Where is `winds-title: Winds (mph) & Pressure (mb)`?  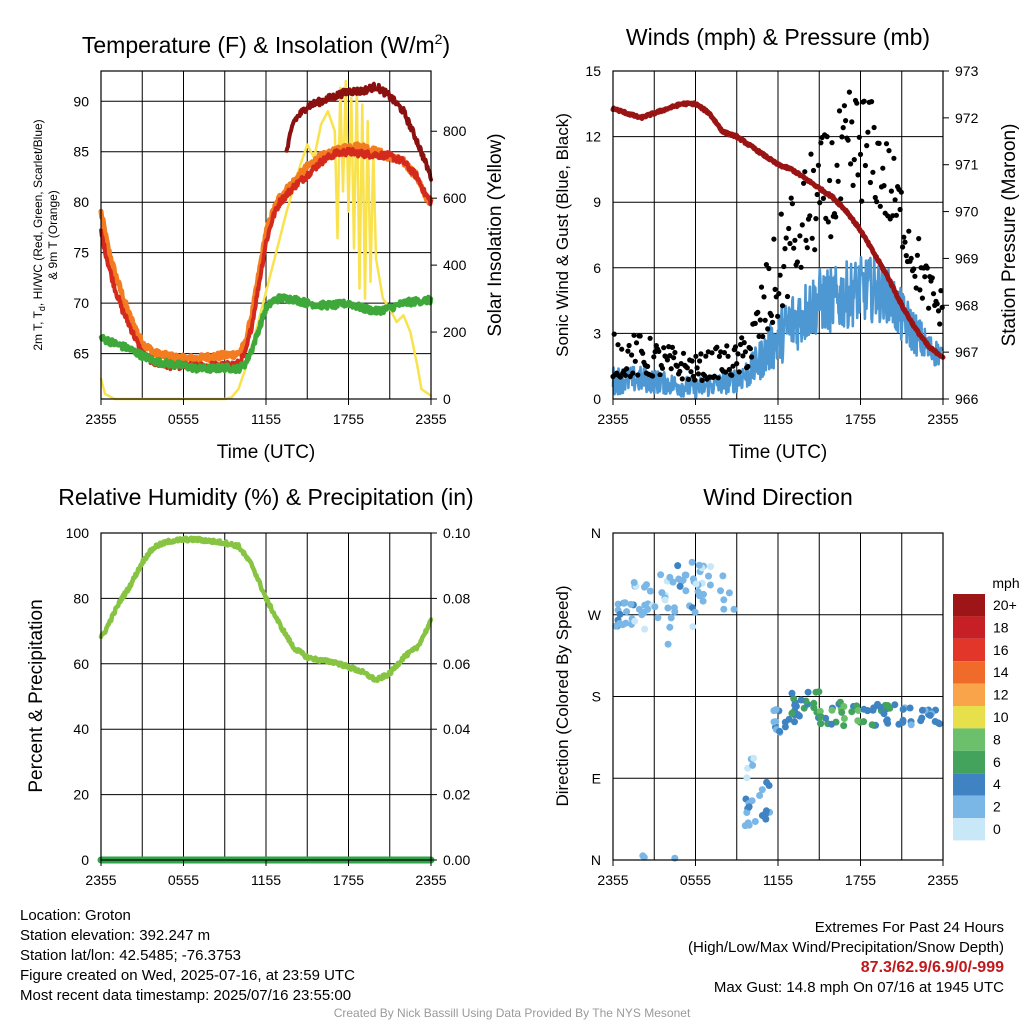
winds-title: Winds (mph) & Pressure (mb) is located at coordinates (778, 37).